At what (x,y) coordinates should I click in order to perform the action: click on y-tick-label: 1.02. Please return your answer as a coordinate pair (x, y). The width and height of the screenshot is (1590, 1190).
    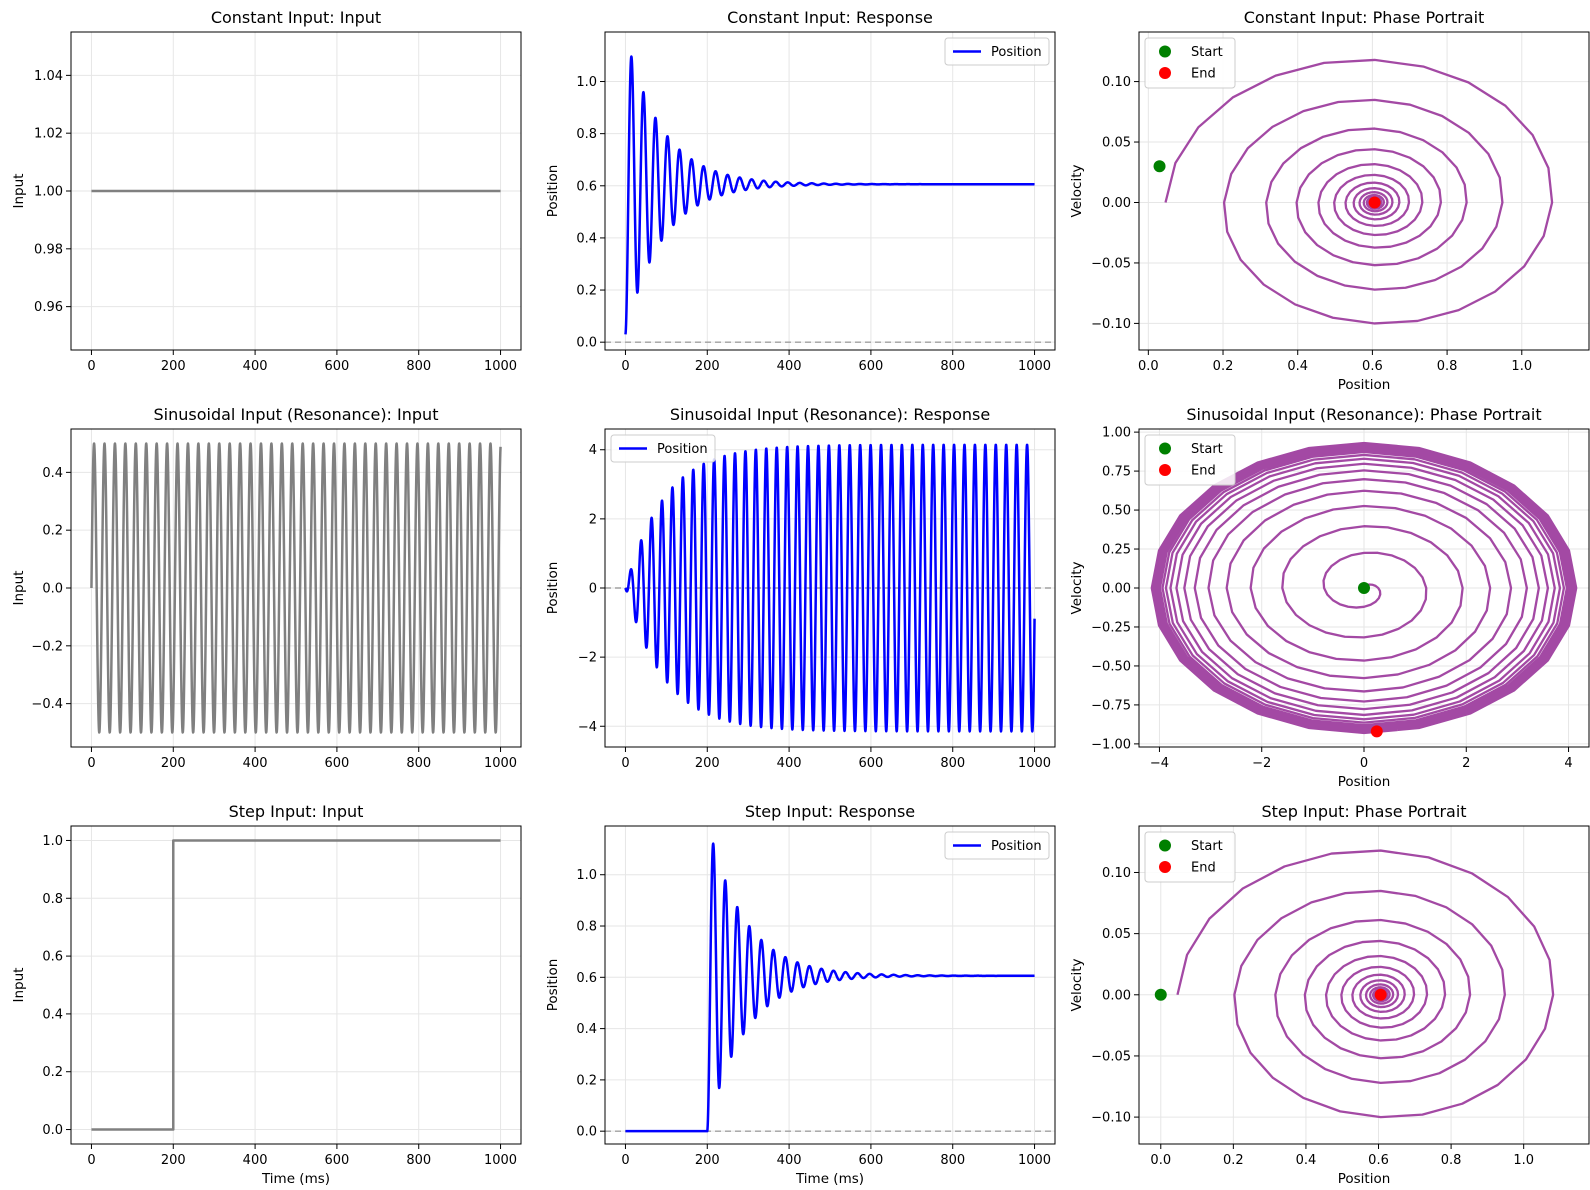
    Looking at the image, I should click on (48, 134).